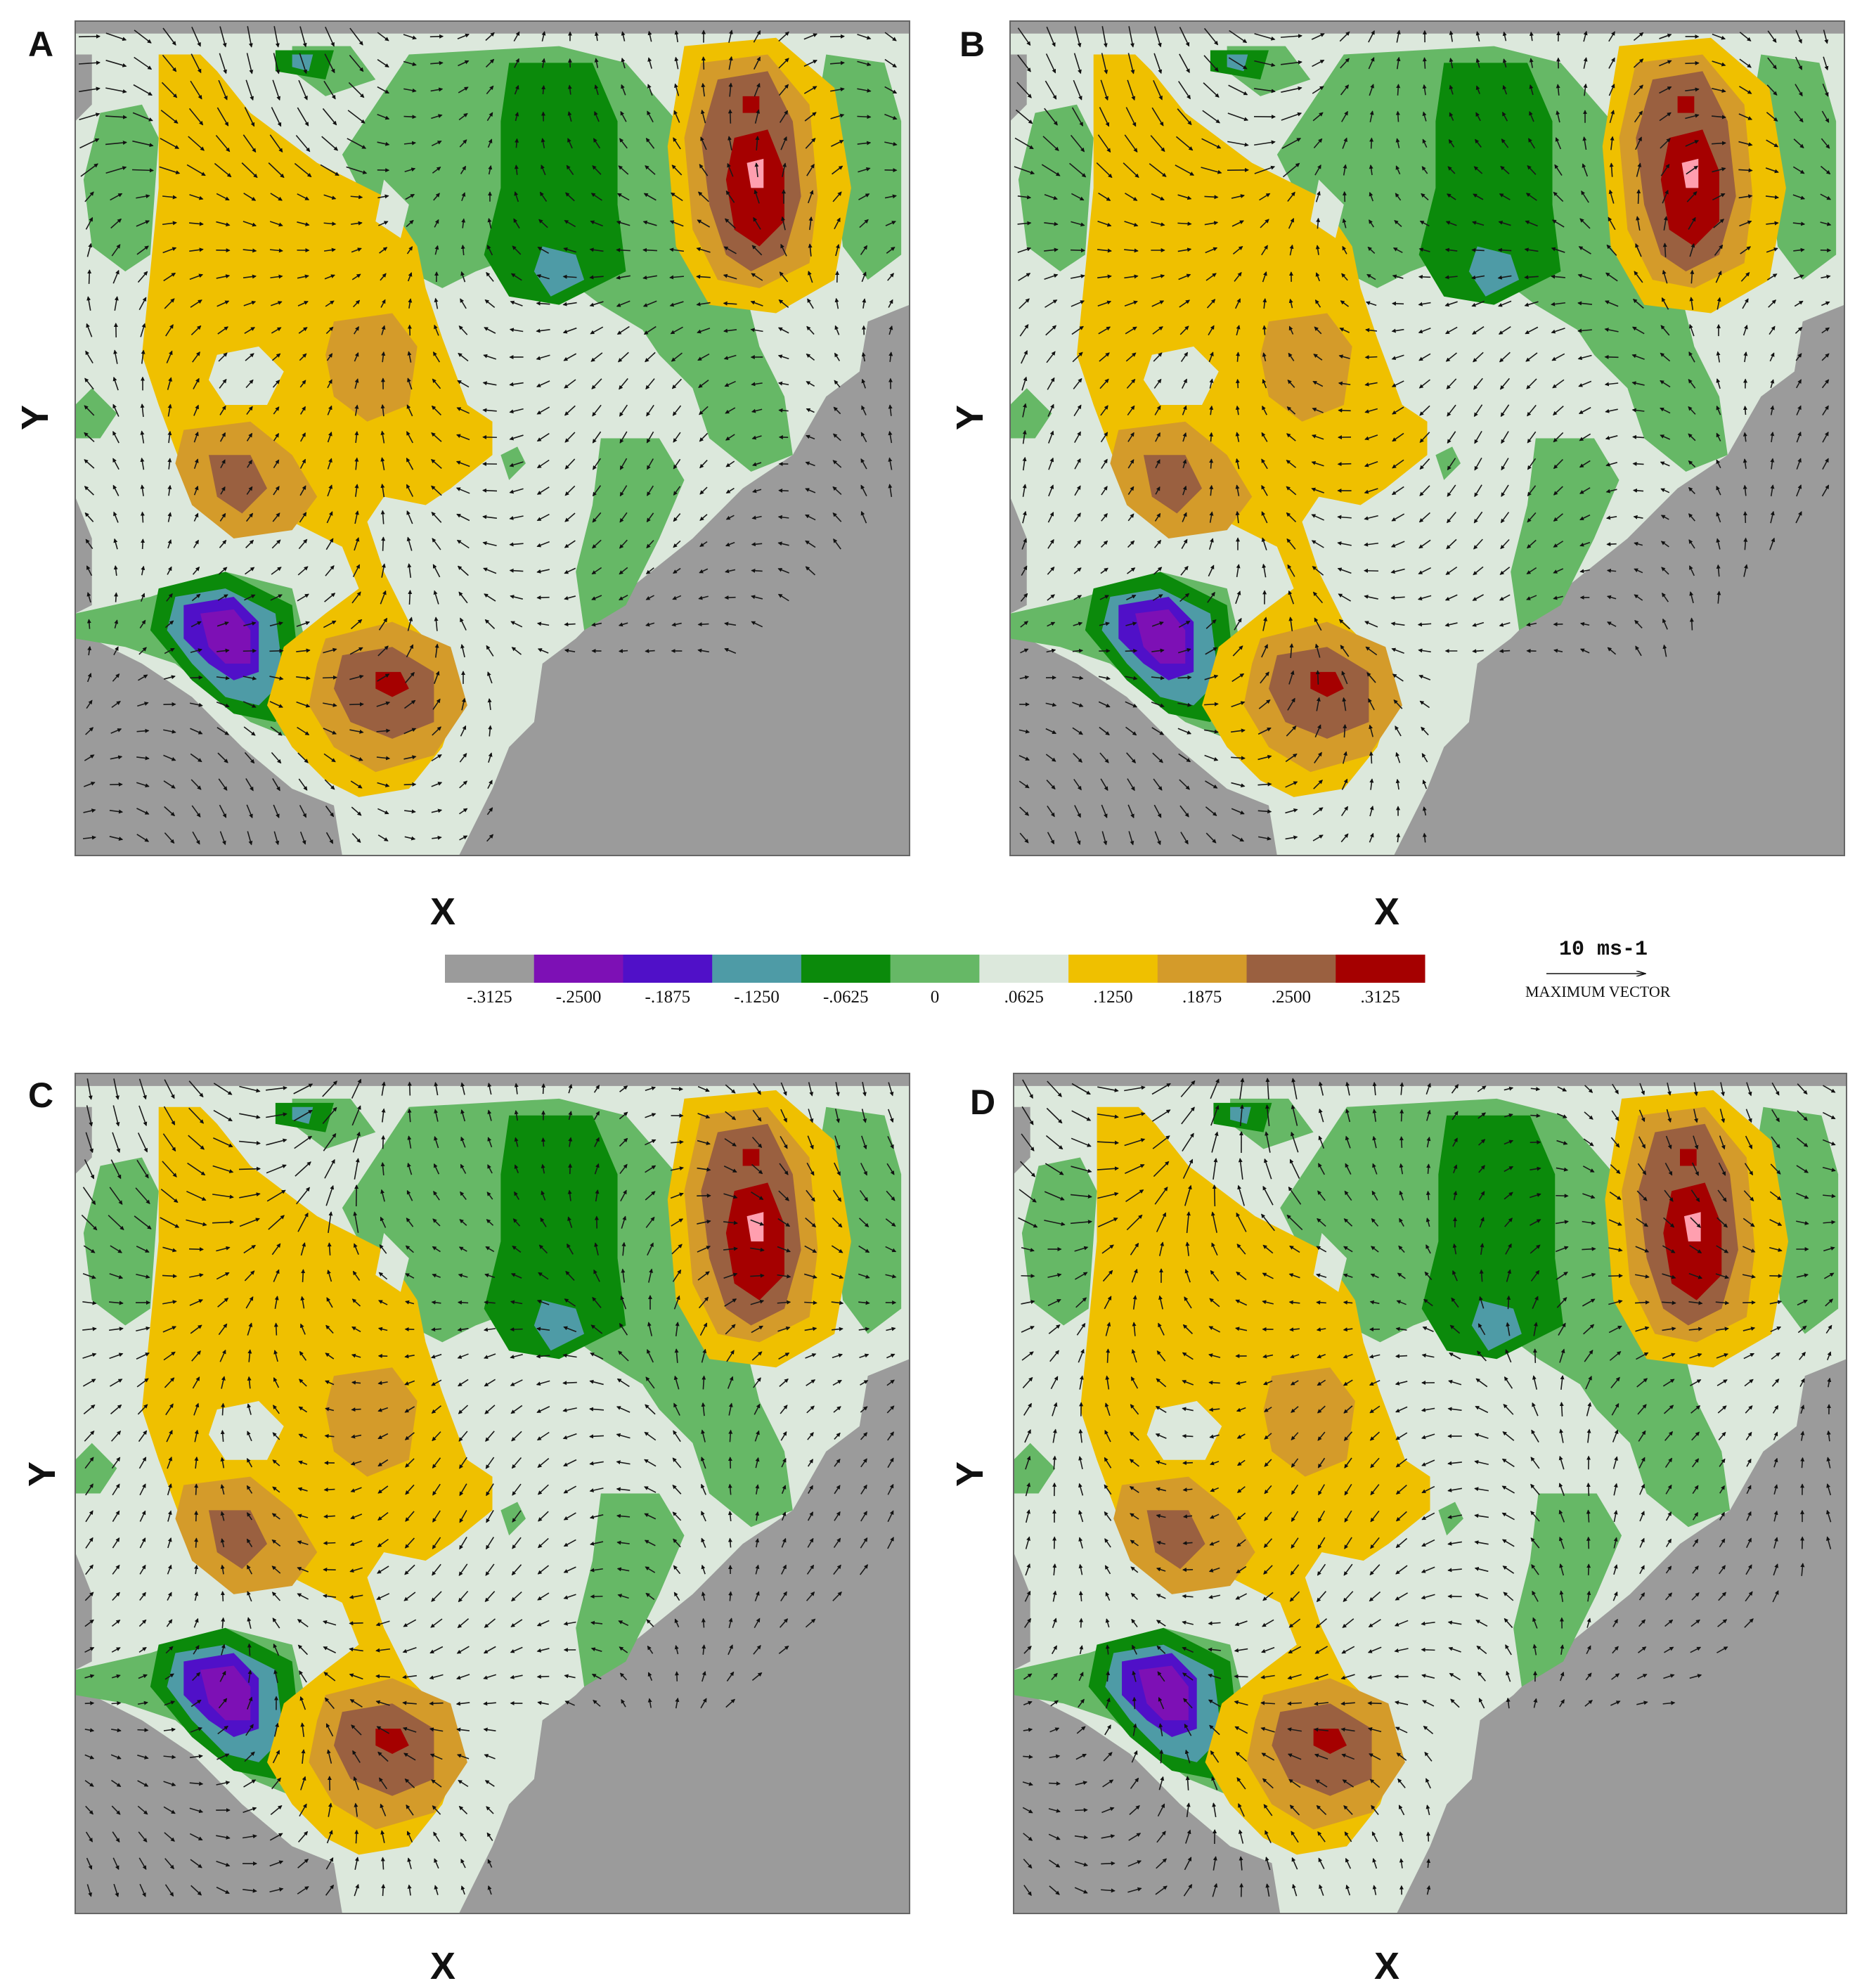 The image size is (1862, 1988). I want to click on colorbar-tick-label: .2500, so click(1291, 997).